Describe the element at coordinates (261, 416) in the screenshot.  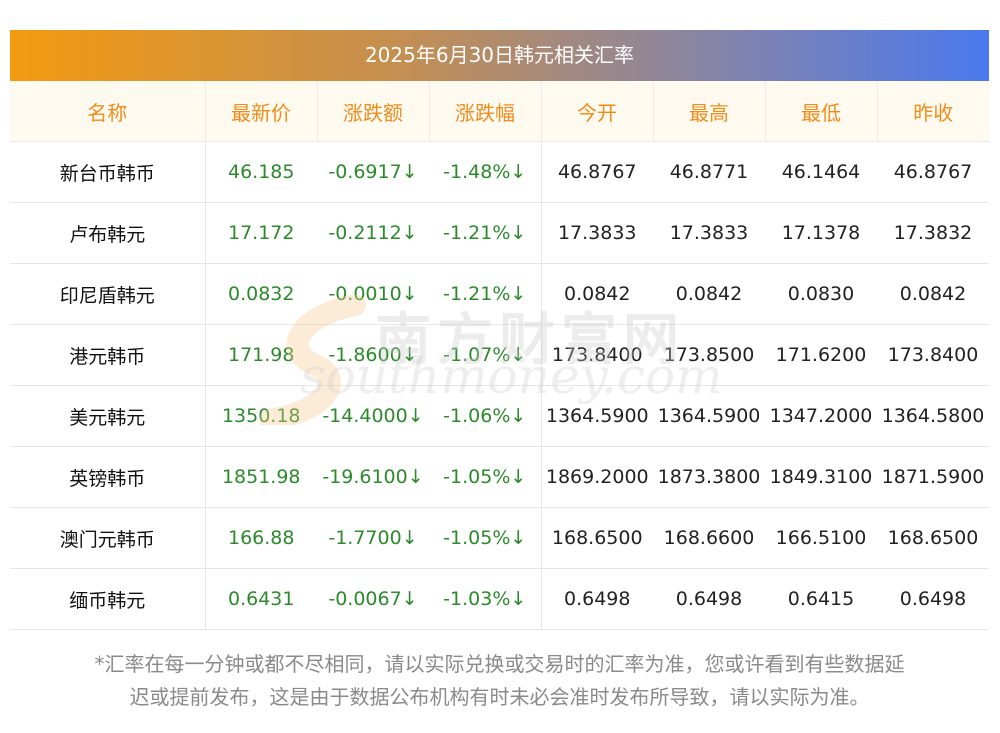
I see `cell-latest: 1350.18` at that location.